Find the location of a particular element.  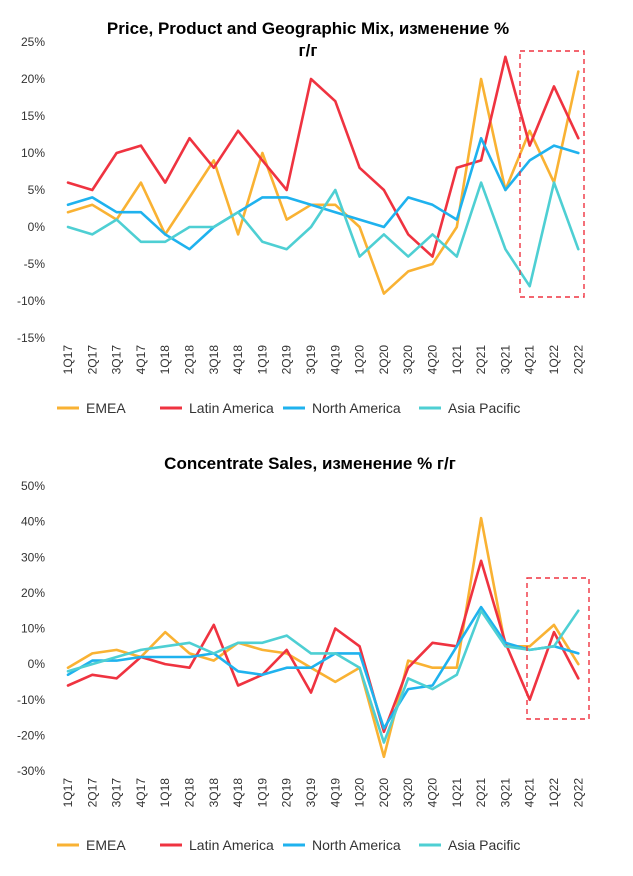

y-tick-label: -20% is located at coordinates (31, 735).